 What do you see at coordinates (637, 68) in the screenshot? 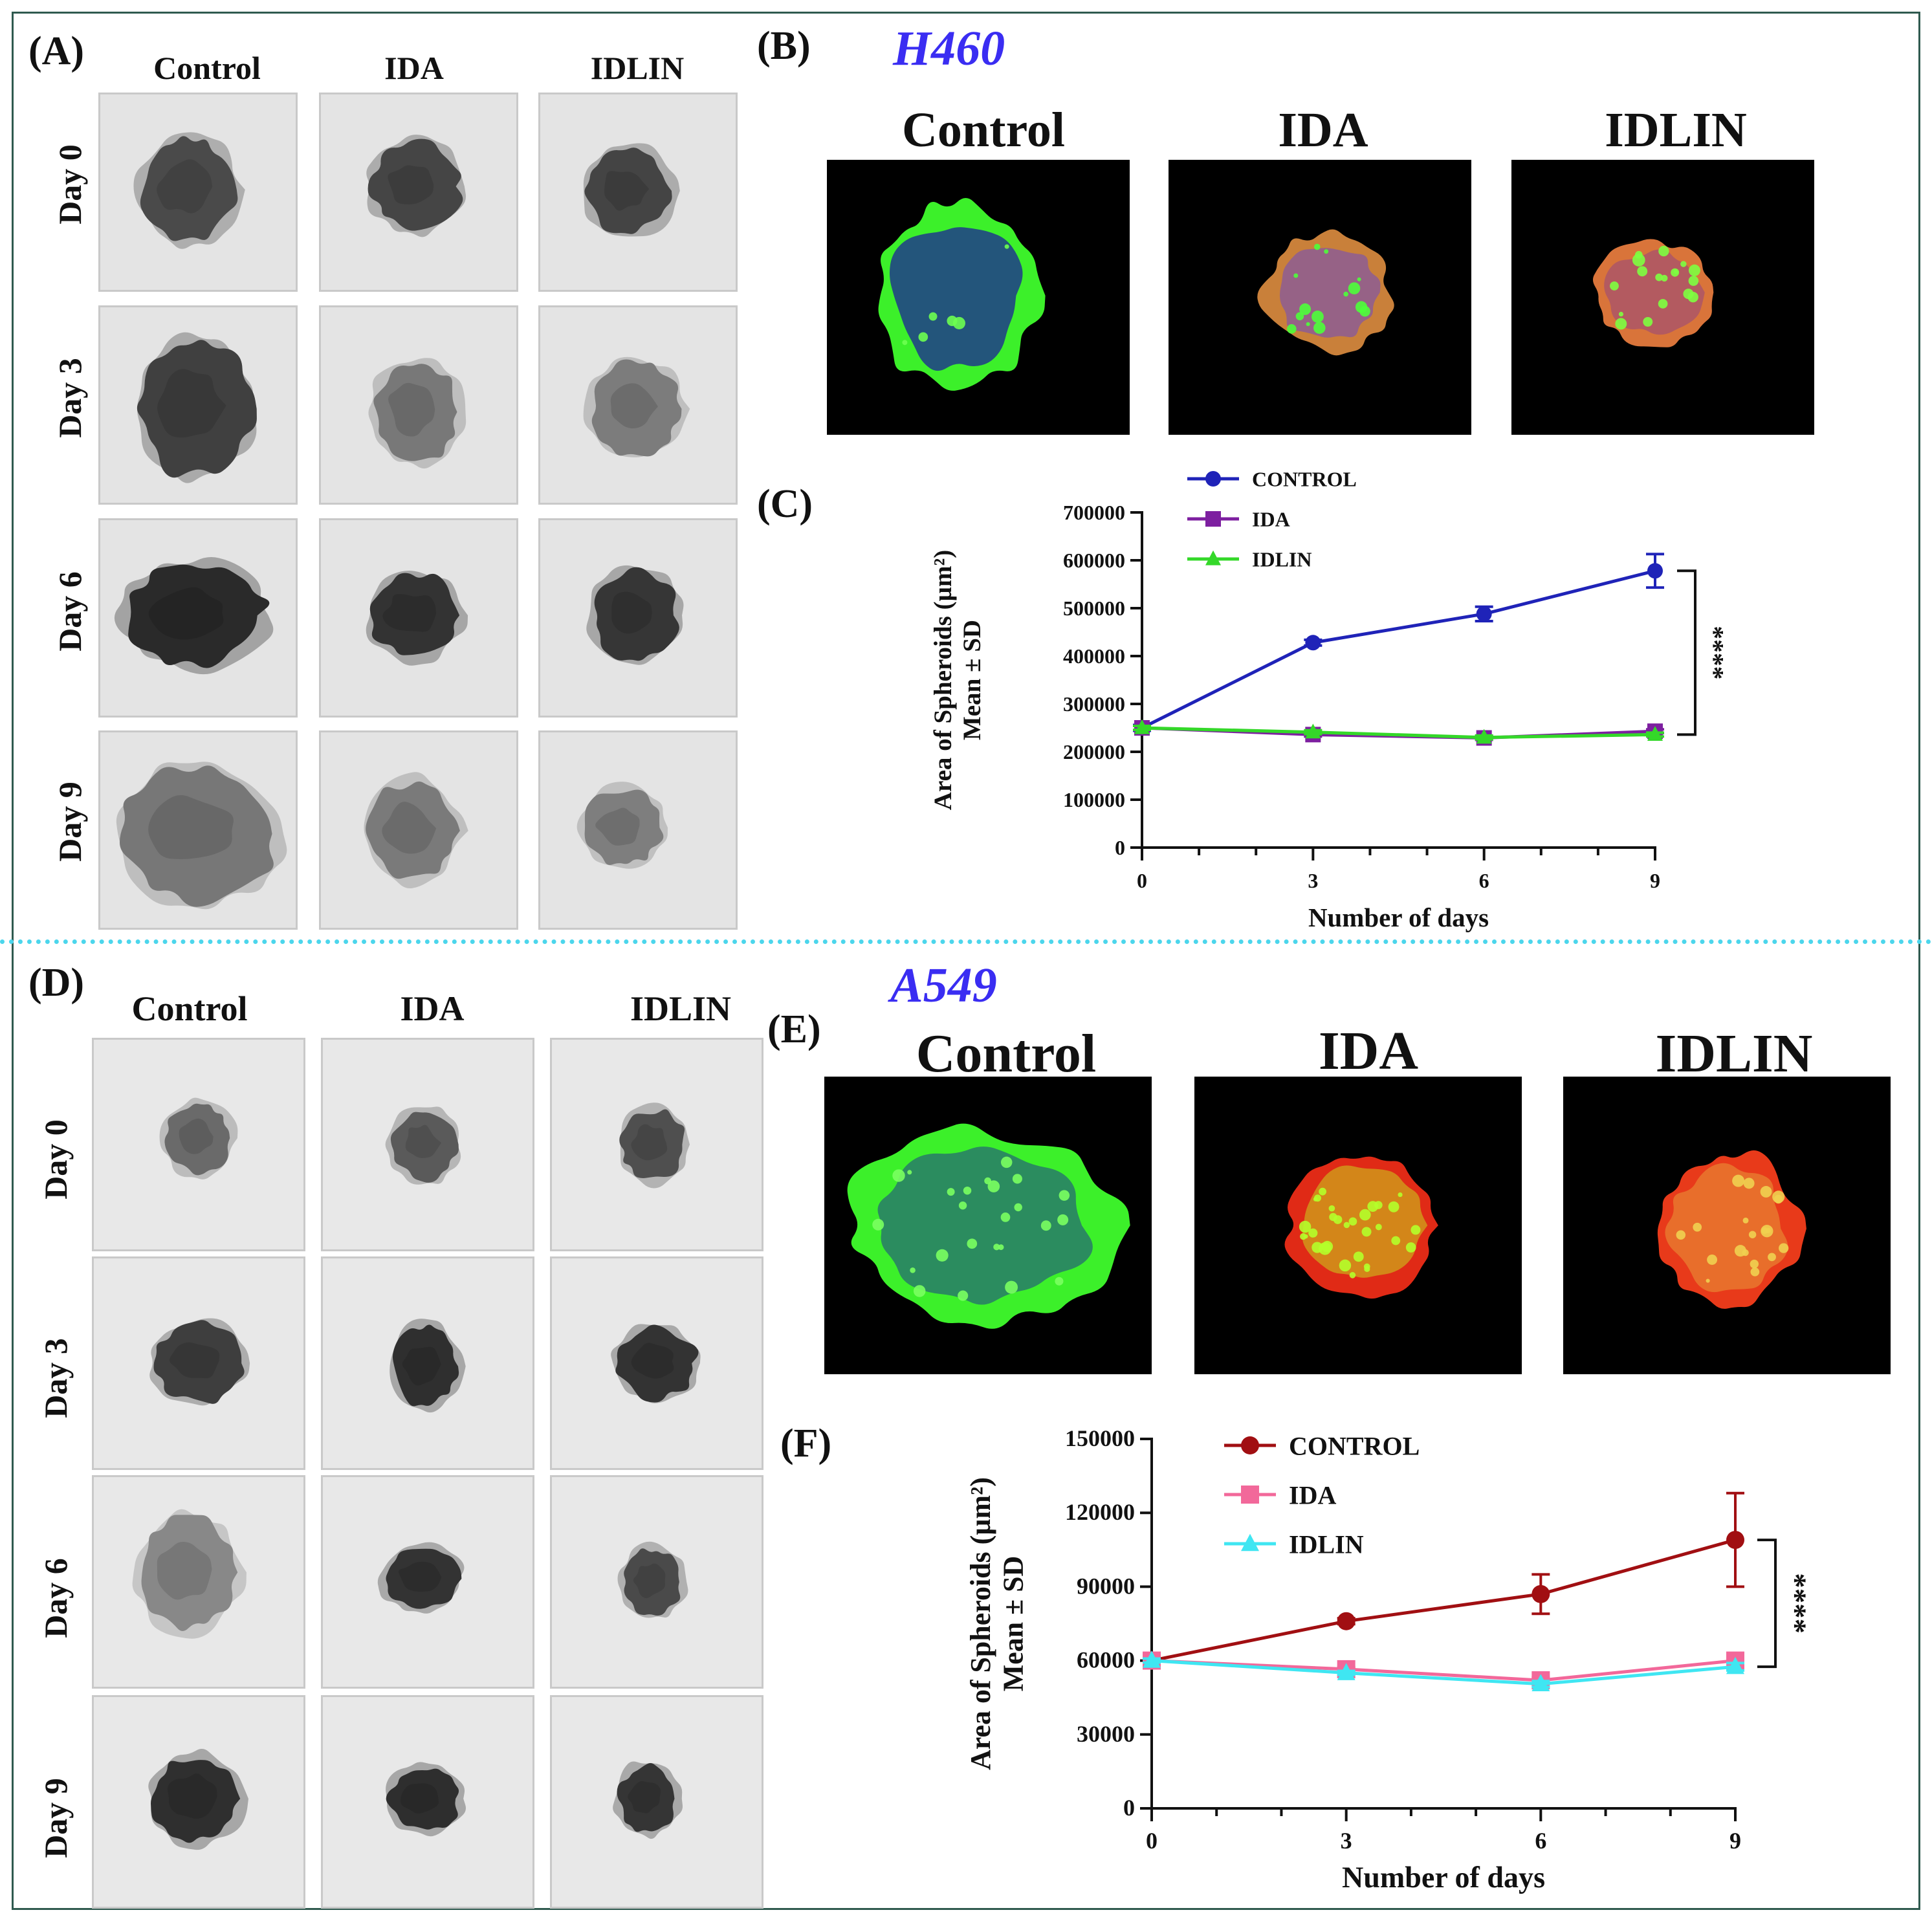
I see `col-header-idlin-a: IDLIN` at bounding box center [637, 68].